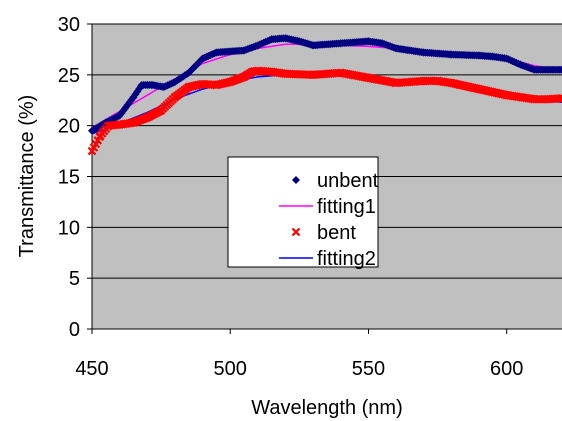  Describe the element at coordinates (346, 259) in the screenshot. I see `legend-label-fitting2: fitting2` at that location.